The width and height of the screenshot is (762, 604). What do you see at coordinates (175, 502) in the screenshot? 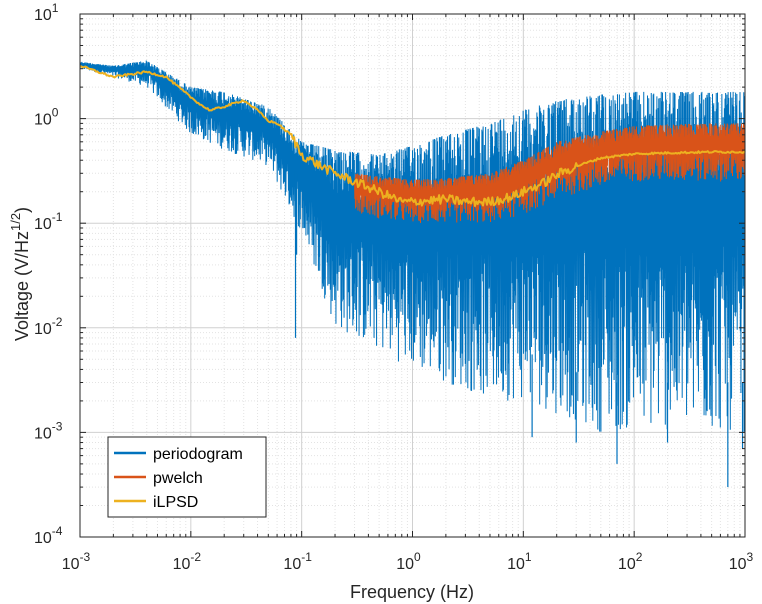
I see `legend-label-ilpsd: iLPSD` at bounding box center [175, 502].